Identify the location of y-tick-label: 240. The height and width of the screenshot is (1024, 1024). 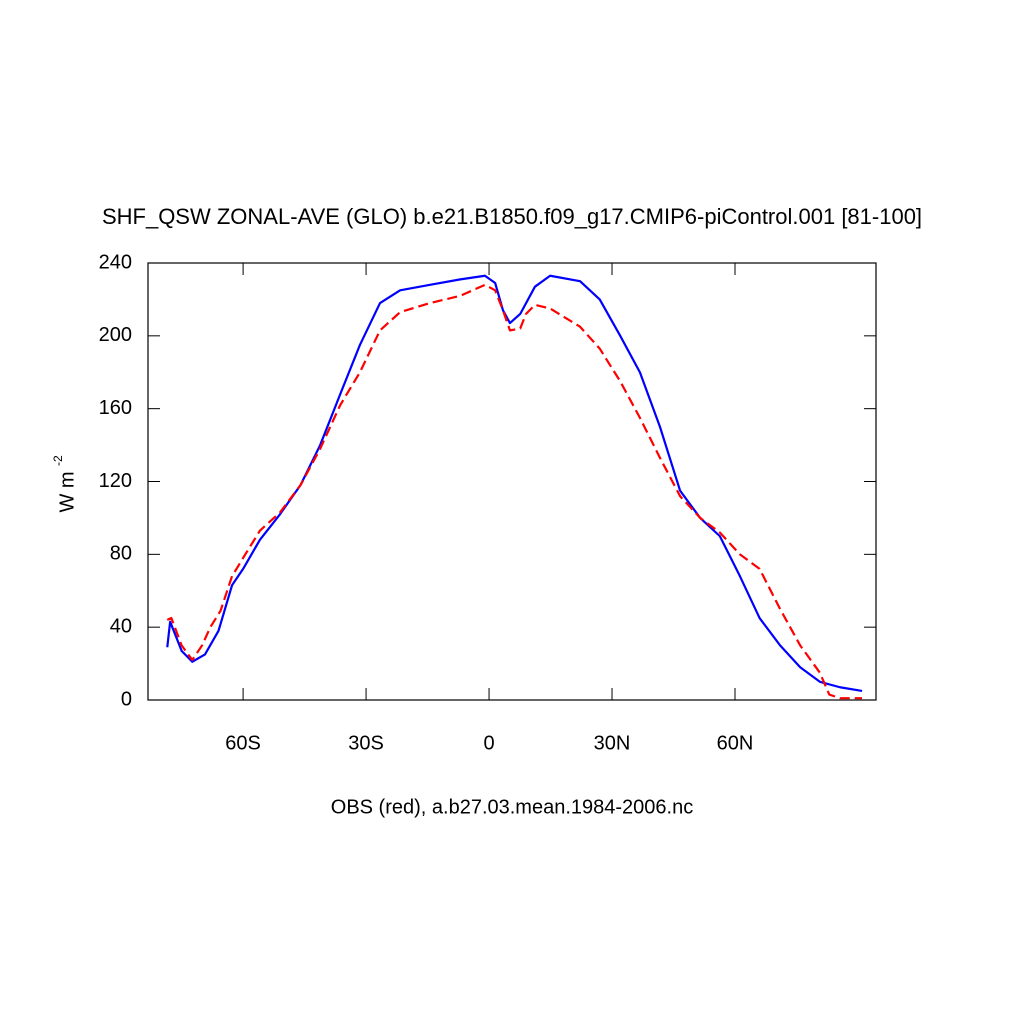
(115, 262).